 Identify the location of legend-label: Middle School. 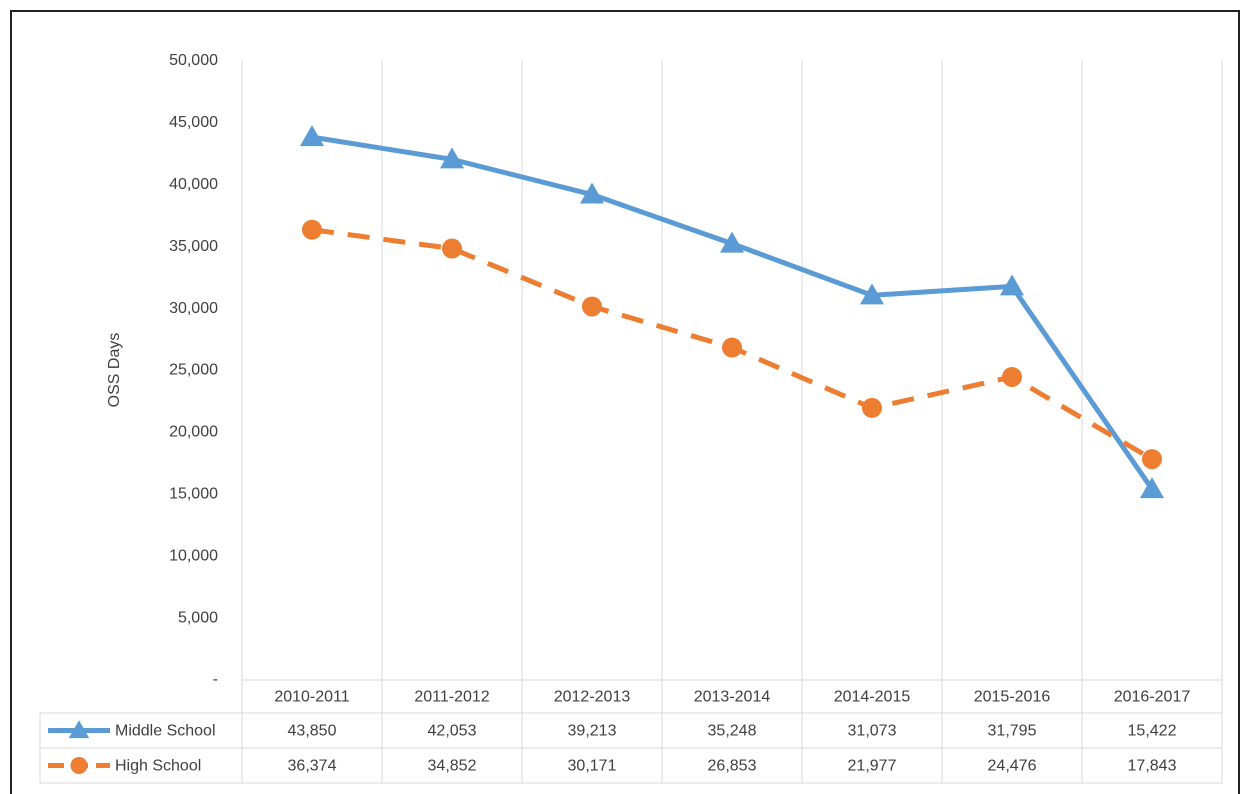
(165, 731).